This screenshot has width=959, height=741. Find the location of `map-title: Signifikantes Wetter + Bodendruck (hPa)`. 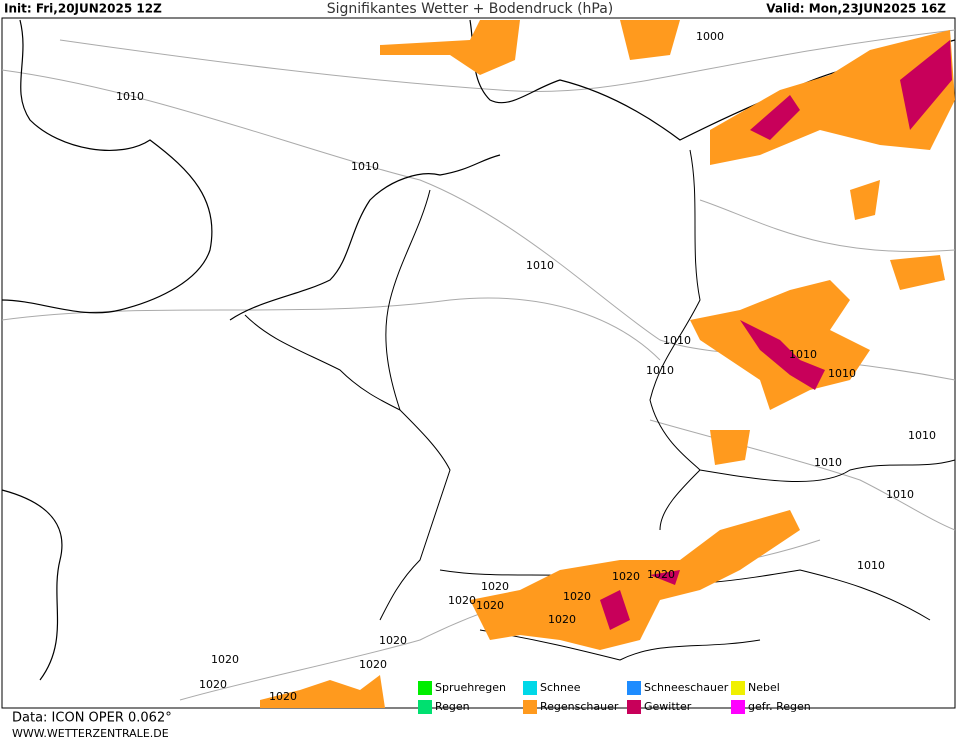

map-title: Signifikantes Wetter + Bodendruck (hPa) is located at coordinates (470, 9).